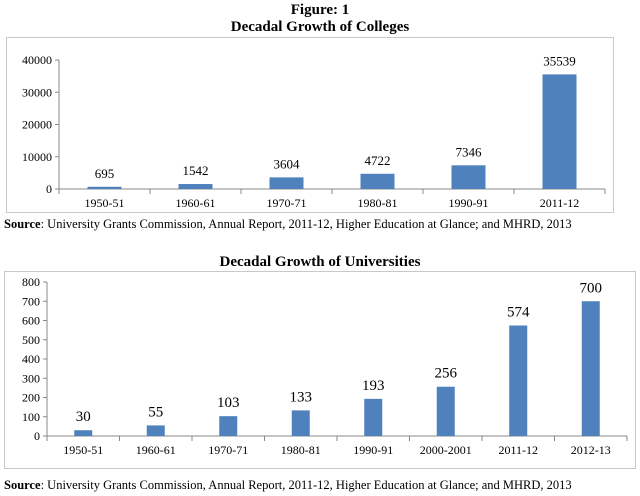 Image resolution: width=640 pixels, height=496 pixels. What do you see at coordinates (196, 170) in the screenshot?
I see `data-label: 1542` at bounding box center [196, 170].